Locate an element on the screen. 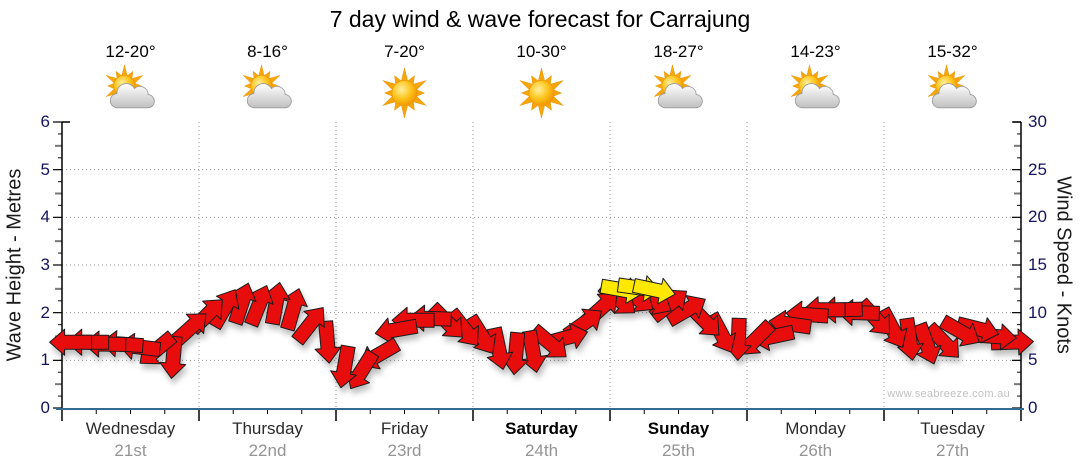  wind-tick-label: 25 is located at coordinates (1037, 169).